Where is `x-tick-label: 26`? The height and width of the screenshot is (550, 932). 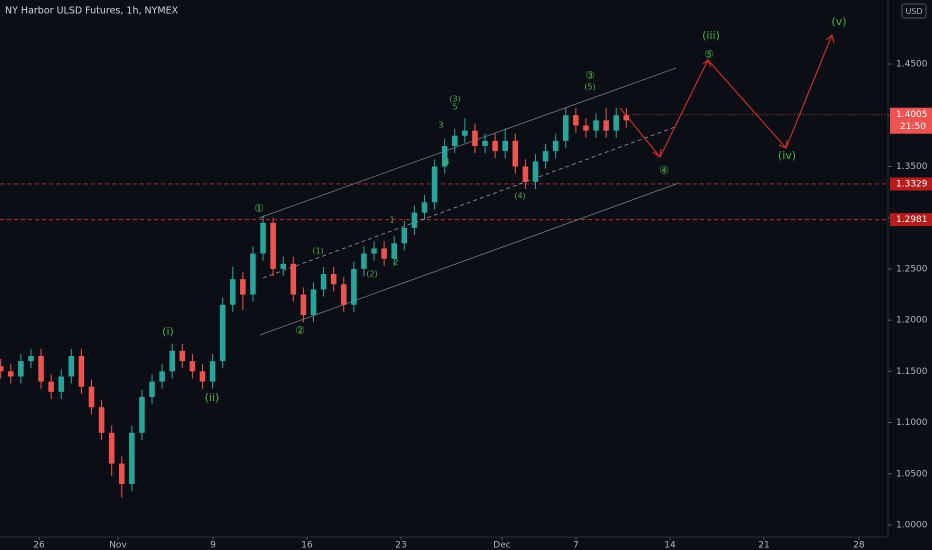
x-tick-label: 26 is located at coordinates (39, 545).